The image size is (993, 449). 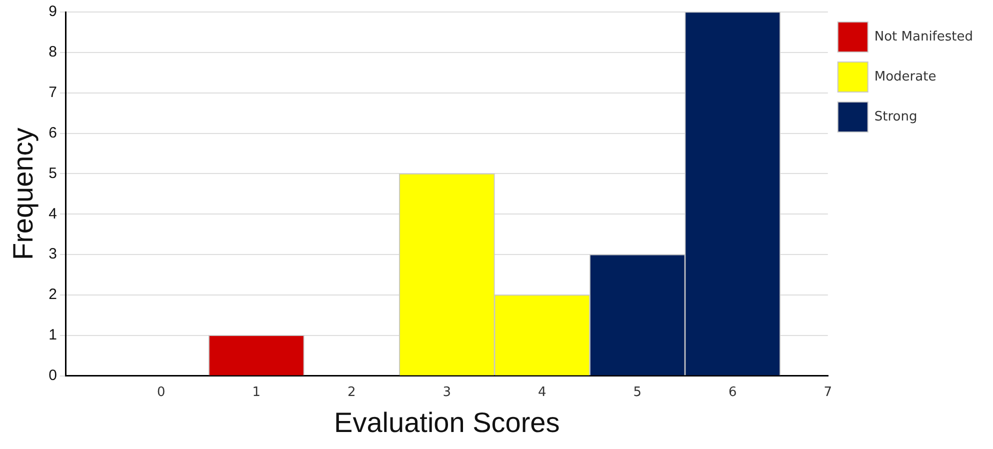 What do you see at coordinates (52, 335) in the screenshot?
I see `y-tick-label: 1` at bounding box center [52, 335].